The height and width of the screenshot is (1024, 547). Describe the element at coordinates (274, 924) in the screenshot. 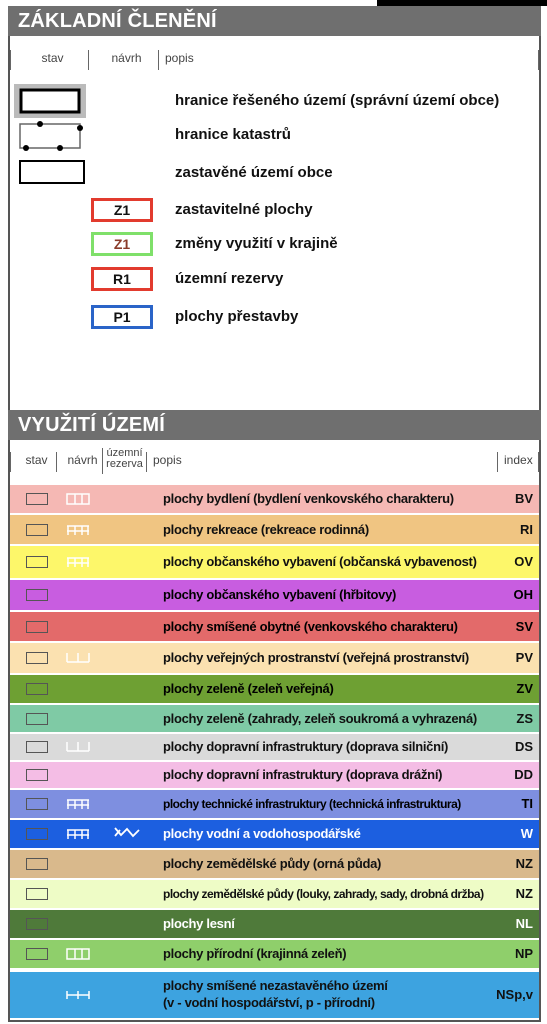

I see `land-use-row-nl: plochy lesní NL` at that location.